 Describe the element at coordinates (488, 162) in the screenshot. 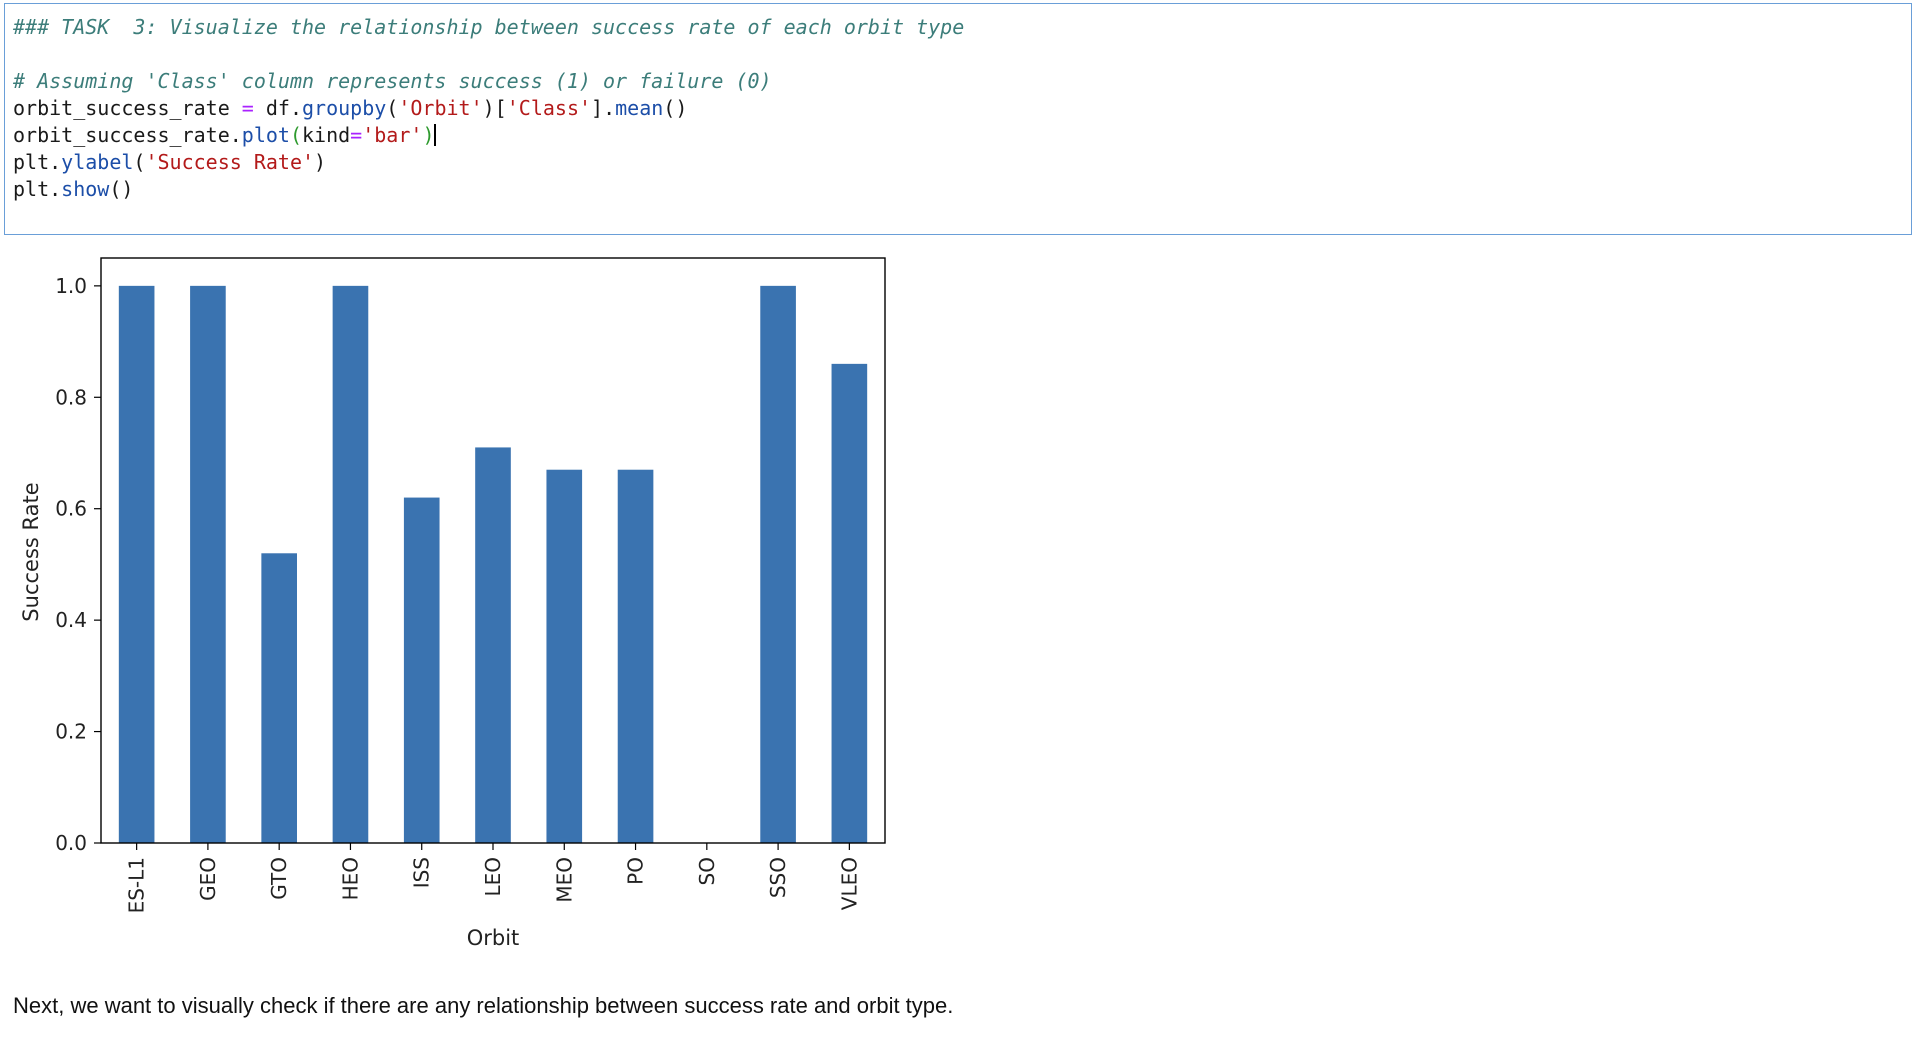

I see `code-line: plt.ylabel('Success Rate')` at that location.